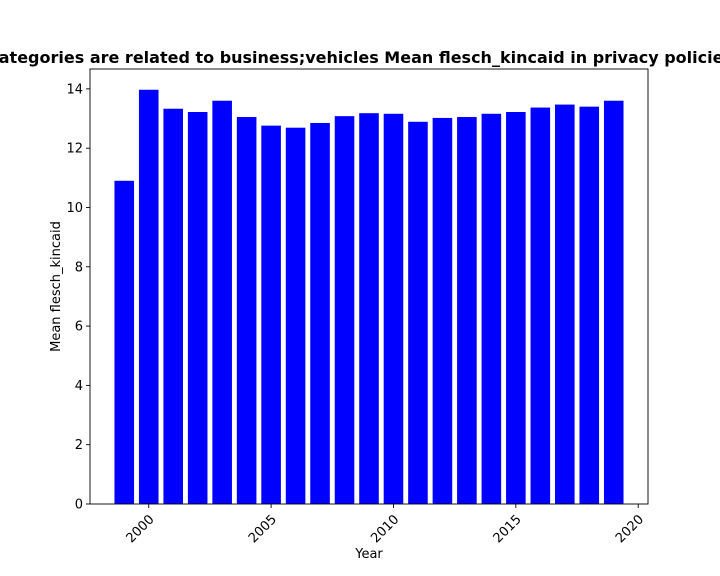 This screenshot has height=576, width=720. Describe the element at coordinates (79, 505) in the screenshot. I see `y-tick-label: 0` at that location.